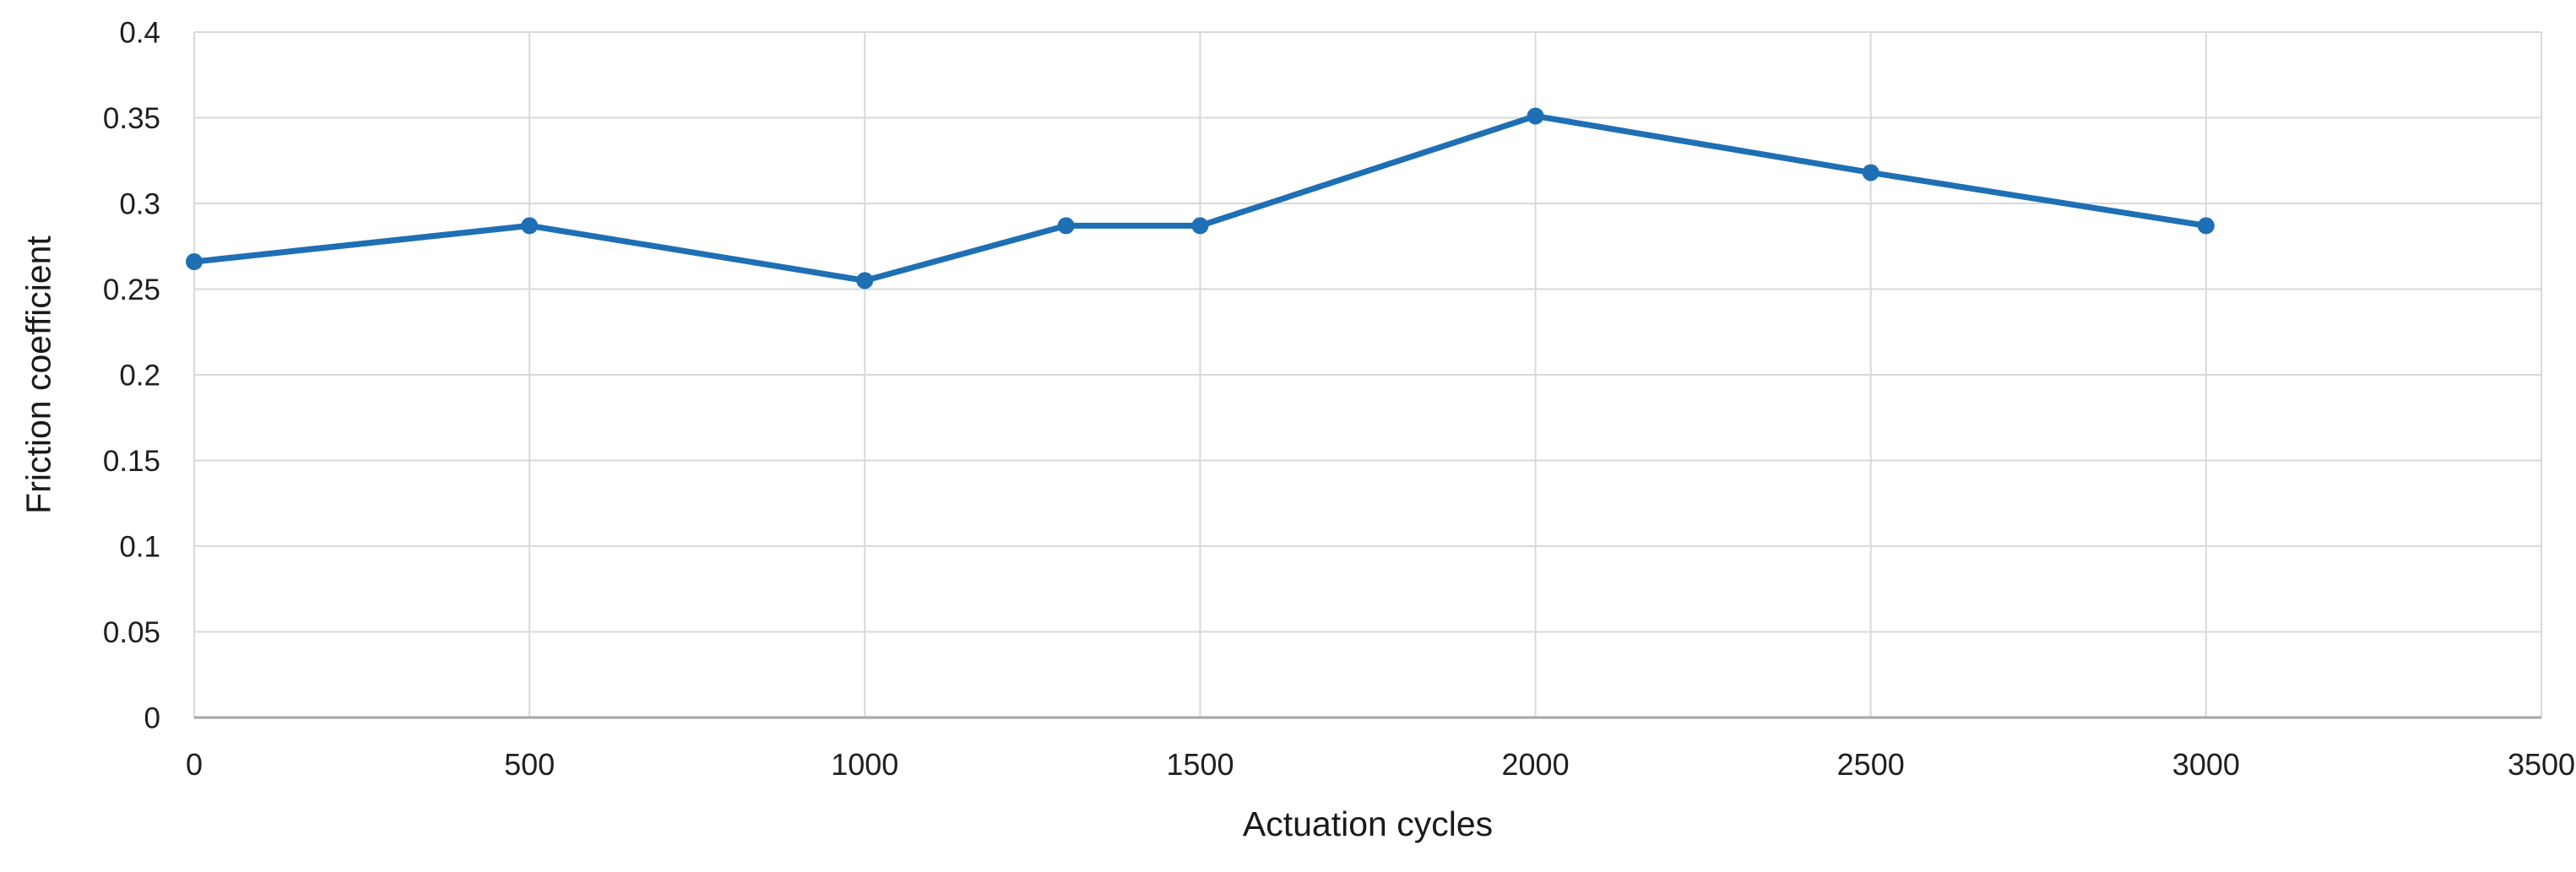 Image resolution: width=2576 pixels, height=872 pixels. Describe the element at coordinates (140, 375) in the screenshot. I see `y-tick-label: 0.2` at that location.